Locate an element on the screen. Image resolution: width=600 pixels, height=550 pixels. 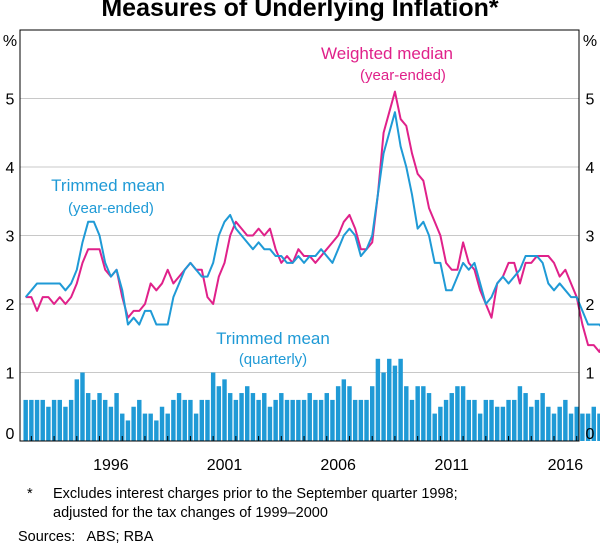
chart-title: Measures of Underlying Inflation* is located at coordinates (300, 11).